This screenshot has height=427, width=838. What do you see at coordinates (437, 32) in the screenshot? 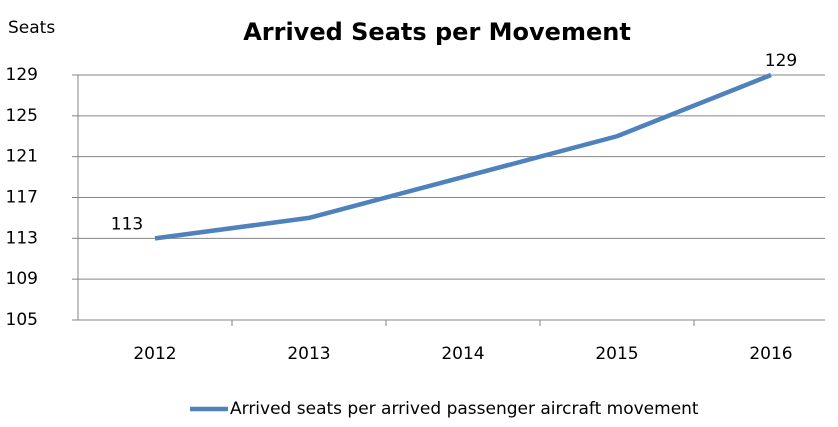
I see `chart-title: Arrived Seats per Movement` at bounding box center [437, 32].